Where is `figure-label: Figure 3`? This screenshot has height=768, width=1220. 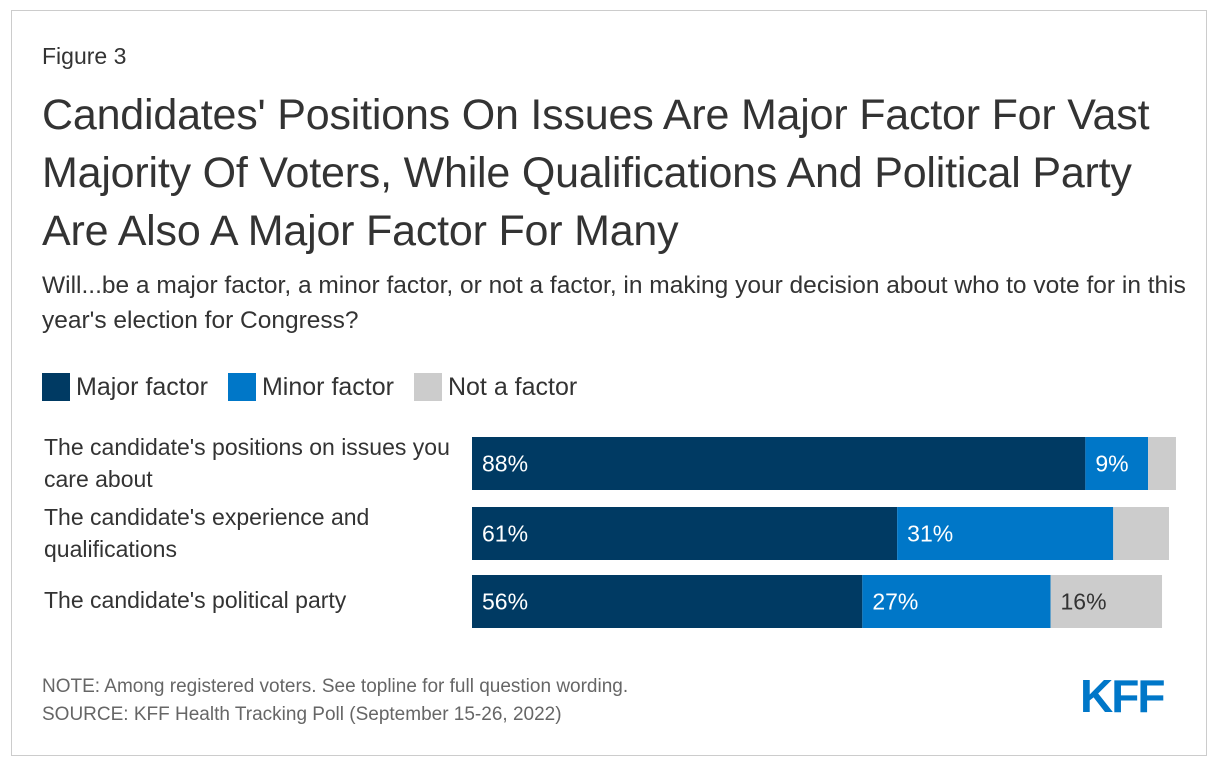
figure-label: Figure 3 is located at coordinates (84, 56).